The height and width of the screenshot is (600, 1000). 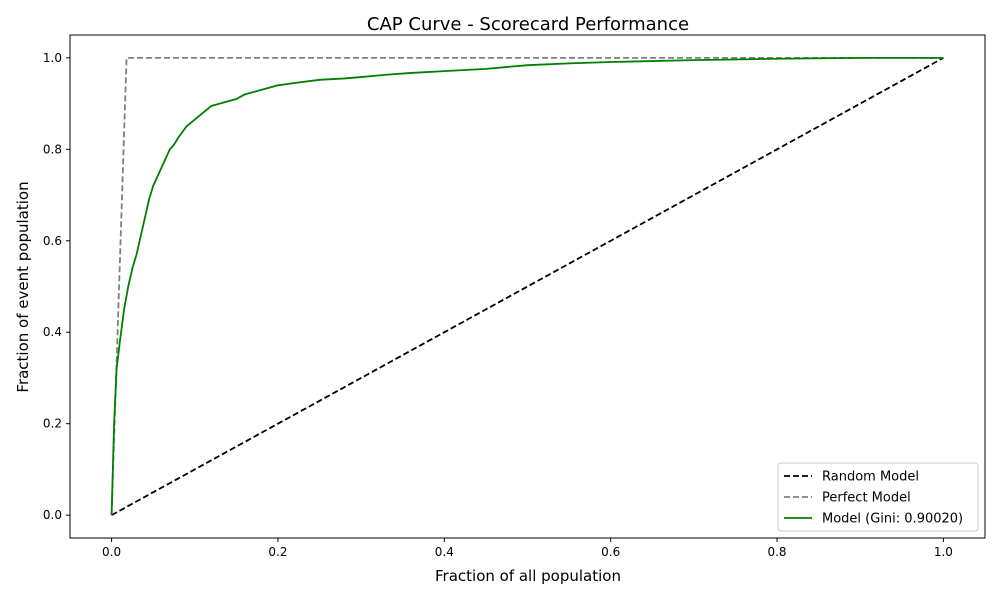 What do you see at coordinates (892, 519) in the screenshot?
I see `legend-label: Model (Gini: 0.90020)` at bounding box center [892, 519].